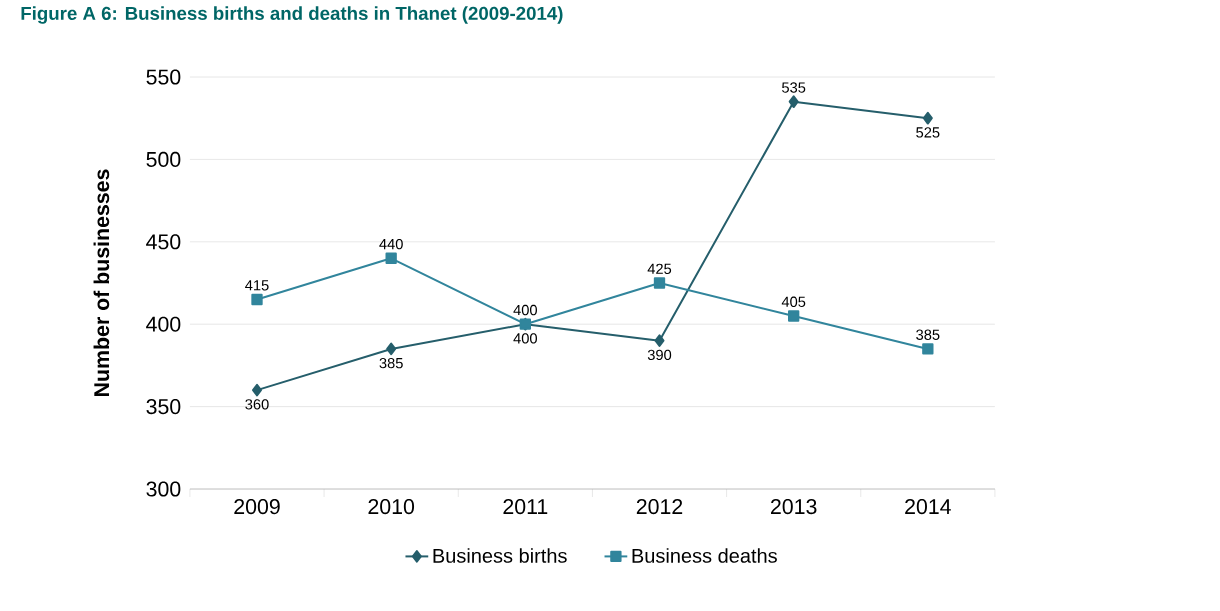  What do you see at coordinates (292, 15) in the screenshot?
I see `chart-title: Figure A 6: Business births and deaths in Thanet (2009-2014)` at bounding box center [292, 15].